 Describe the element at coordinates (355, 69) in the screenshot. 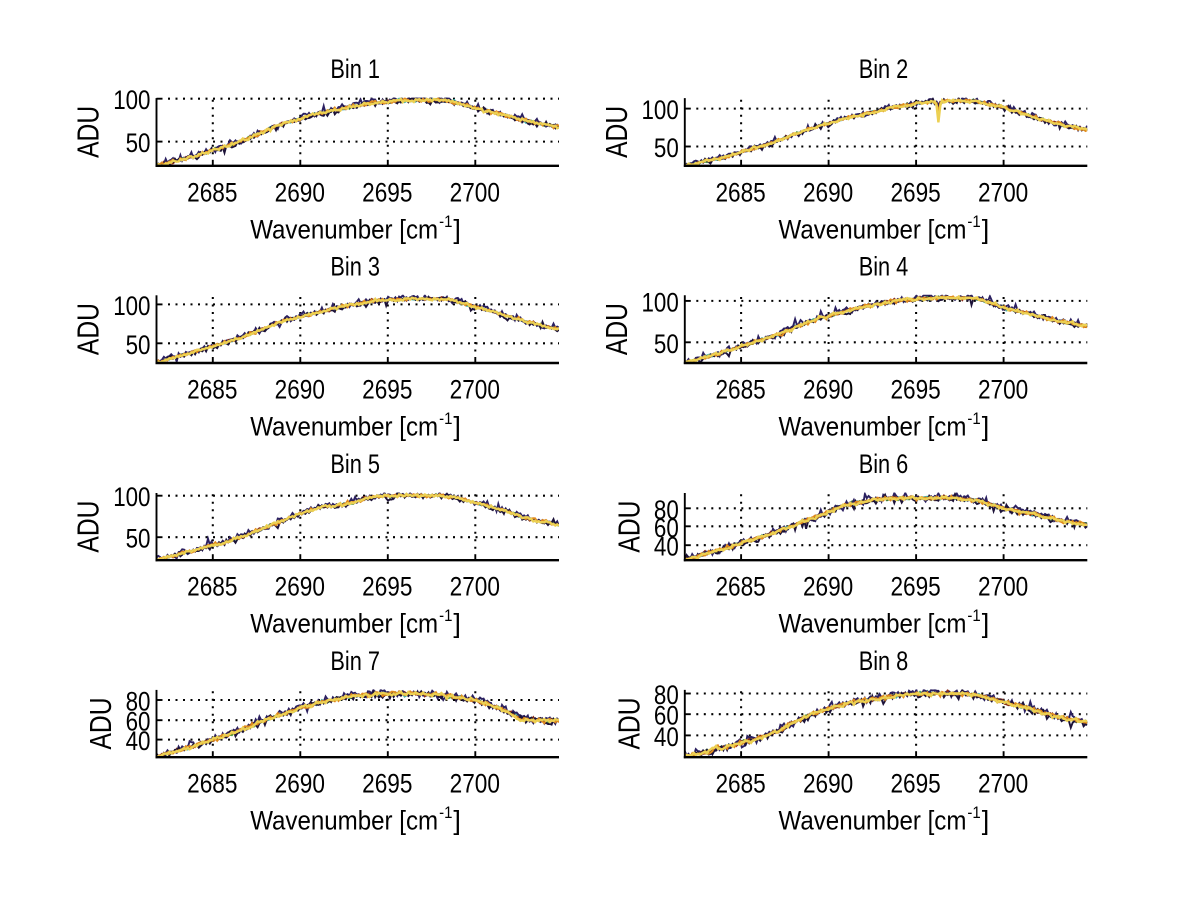

I see `svg-text: Bin 1` at that location.